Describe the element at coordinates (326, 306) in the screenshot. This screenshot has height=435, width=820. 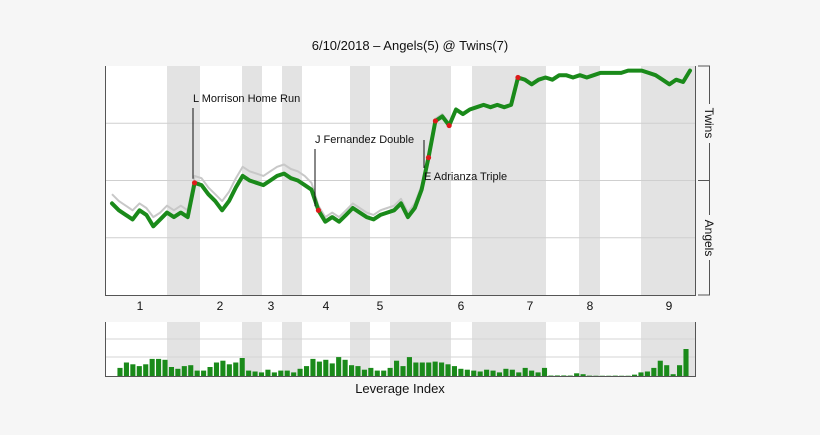
I see `x-tick-label: 4` at that location.